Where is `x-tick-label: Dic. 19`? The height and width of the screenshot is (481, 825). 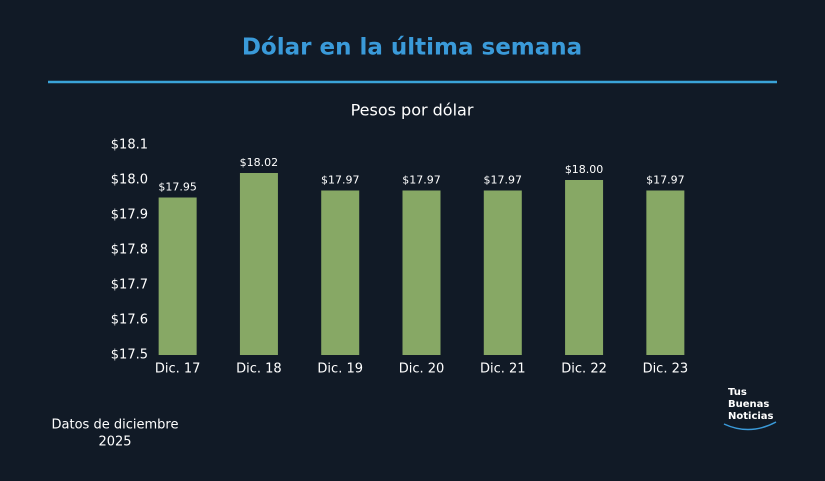
x-tick-label: Dic. 19 is located at coordinates (340, 369).